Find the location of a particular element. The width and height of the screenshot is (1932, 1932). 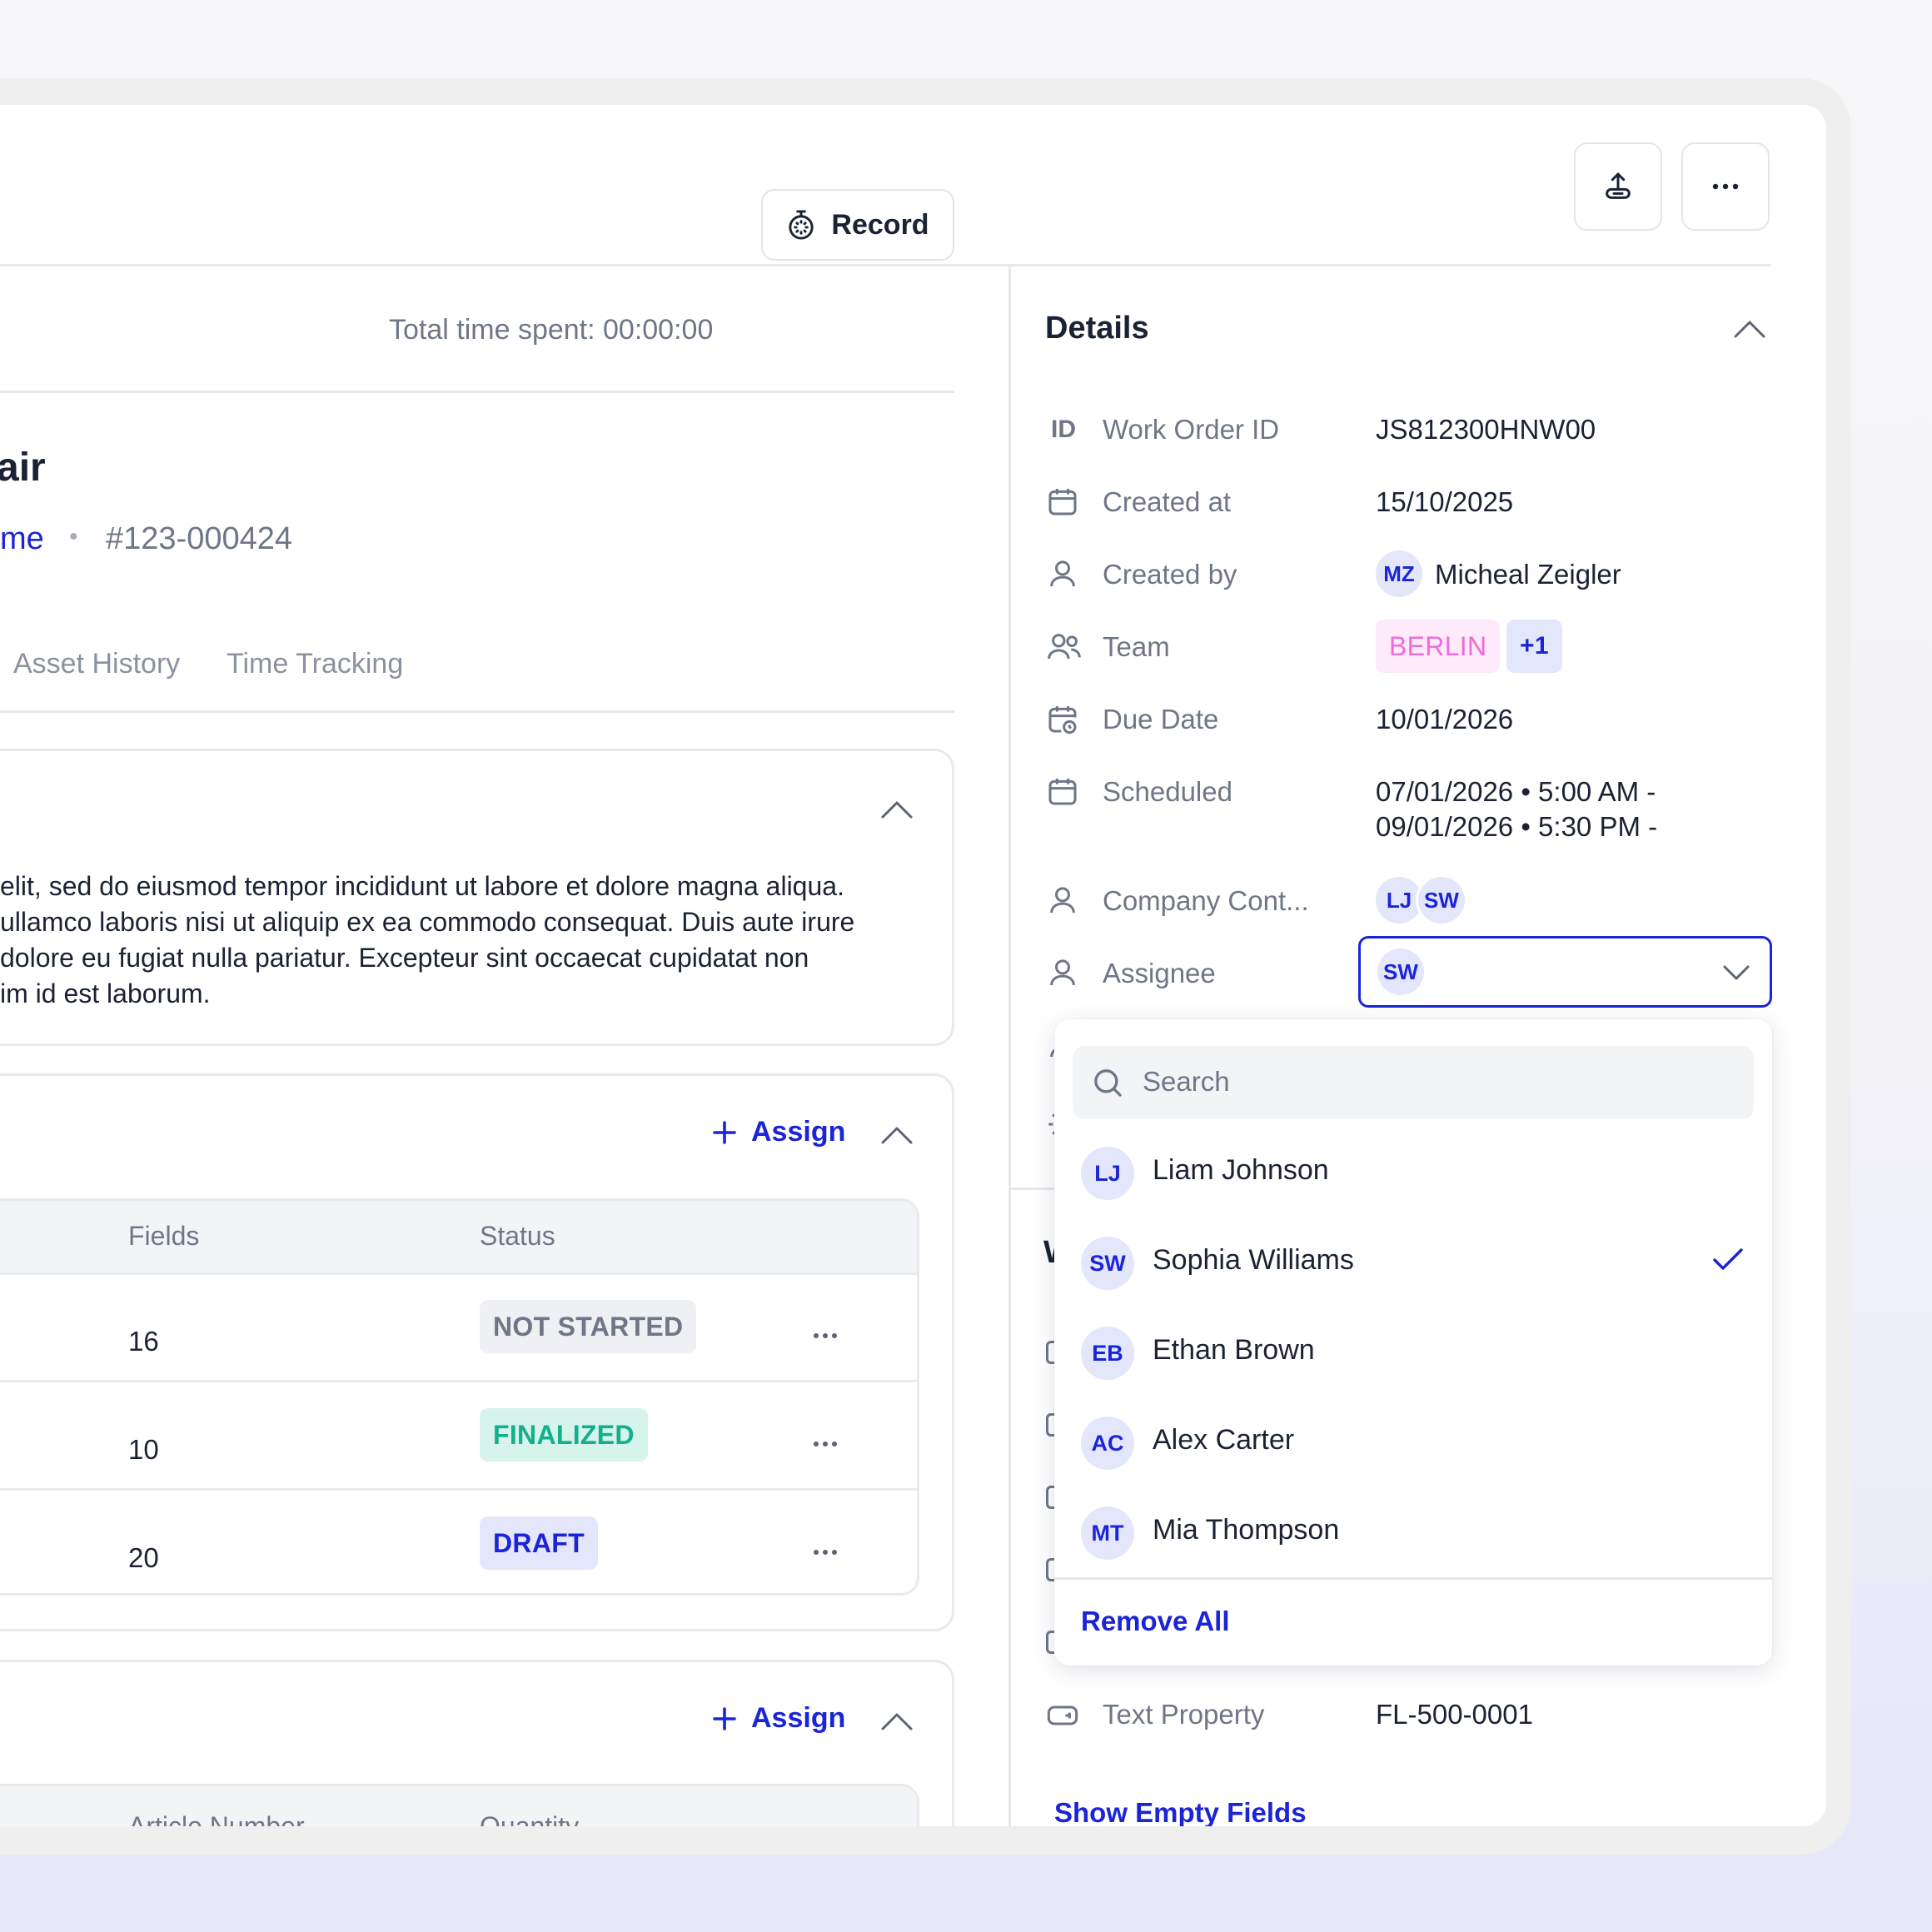

option-name: Alex Carter is located at coordinates (1224, 1440).